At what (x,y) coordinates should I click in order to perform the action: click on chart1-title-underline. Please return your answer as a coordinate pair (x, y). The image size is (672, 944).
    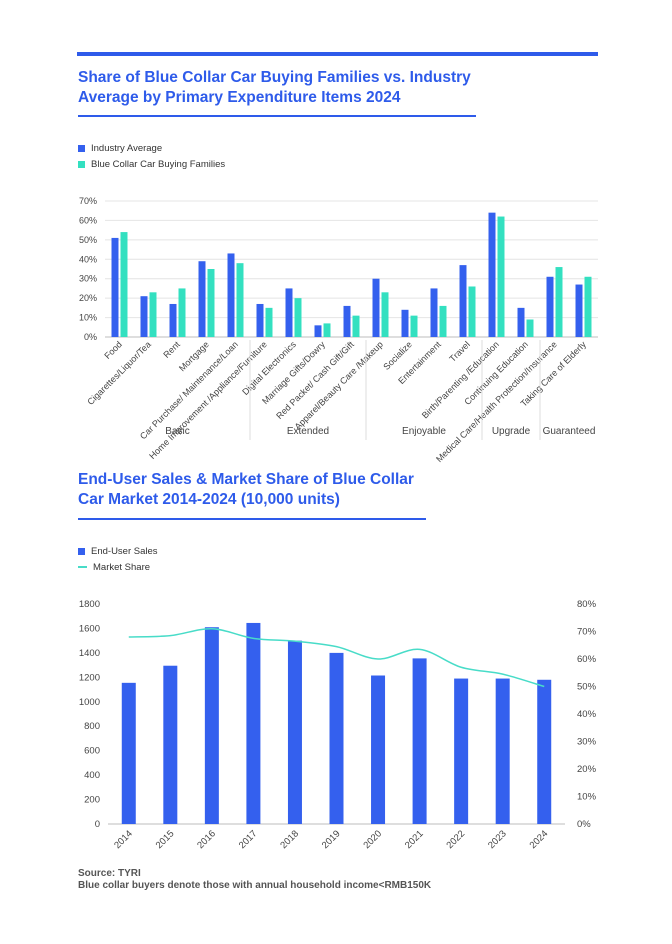
    Looking at the image, I should click on (277, 116).